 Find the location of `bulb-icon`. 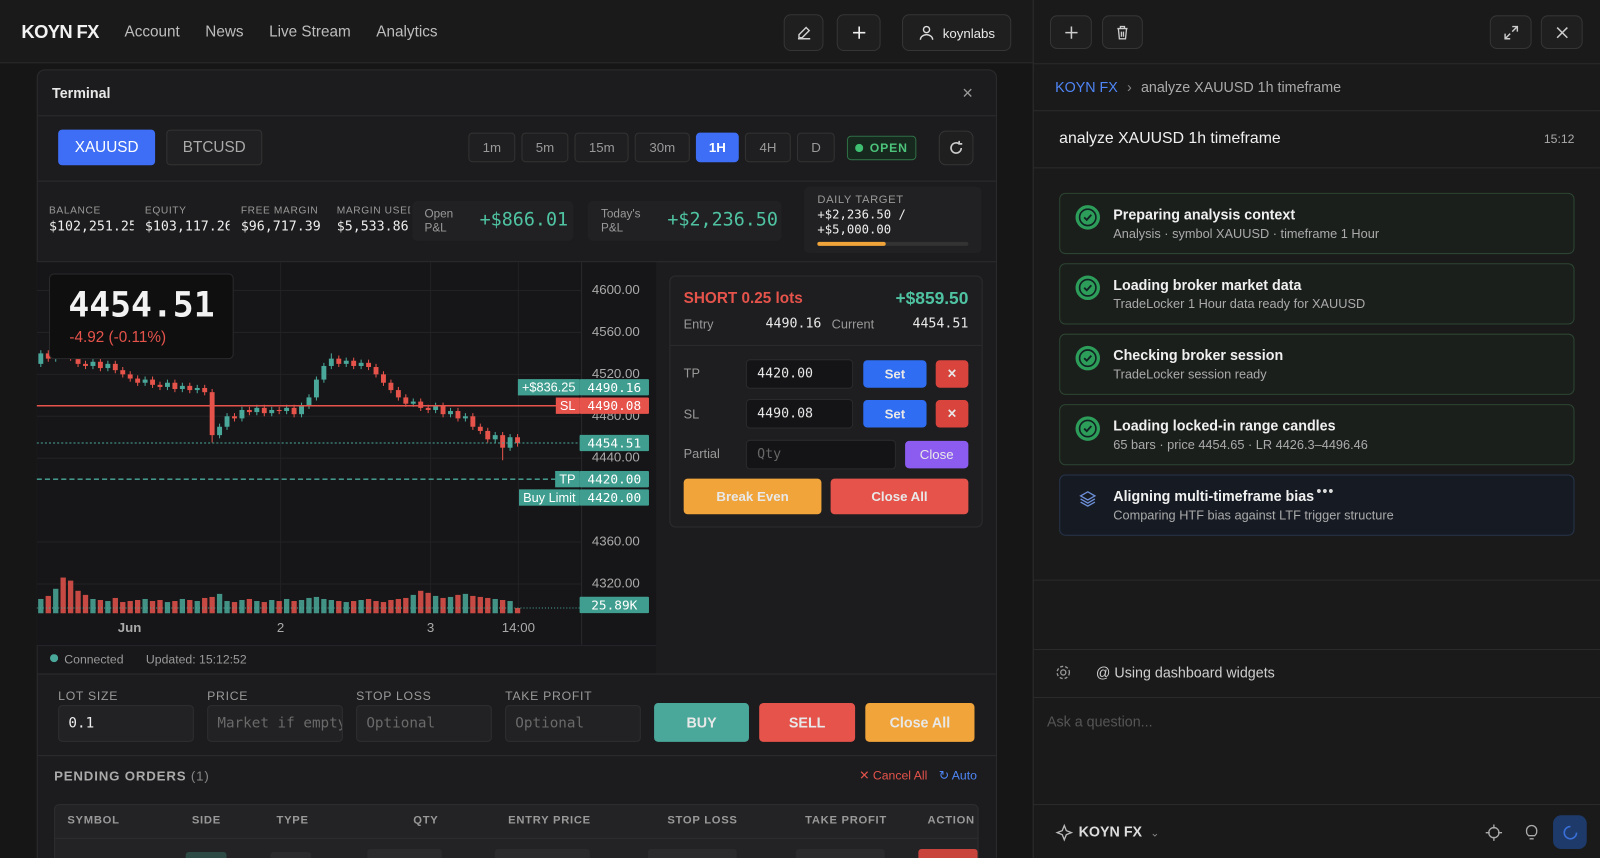

bulb-icon is located at coordinates (1531, 832).